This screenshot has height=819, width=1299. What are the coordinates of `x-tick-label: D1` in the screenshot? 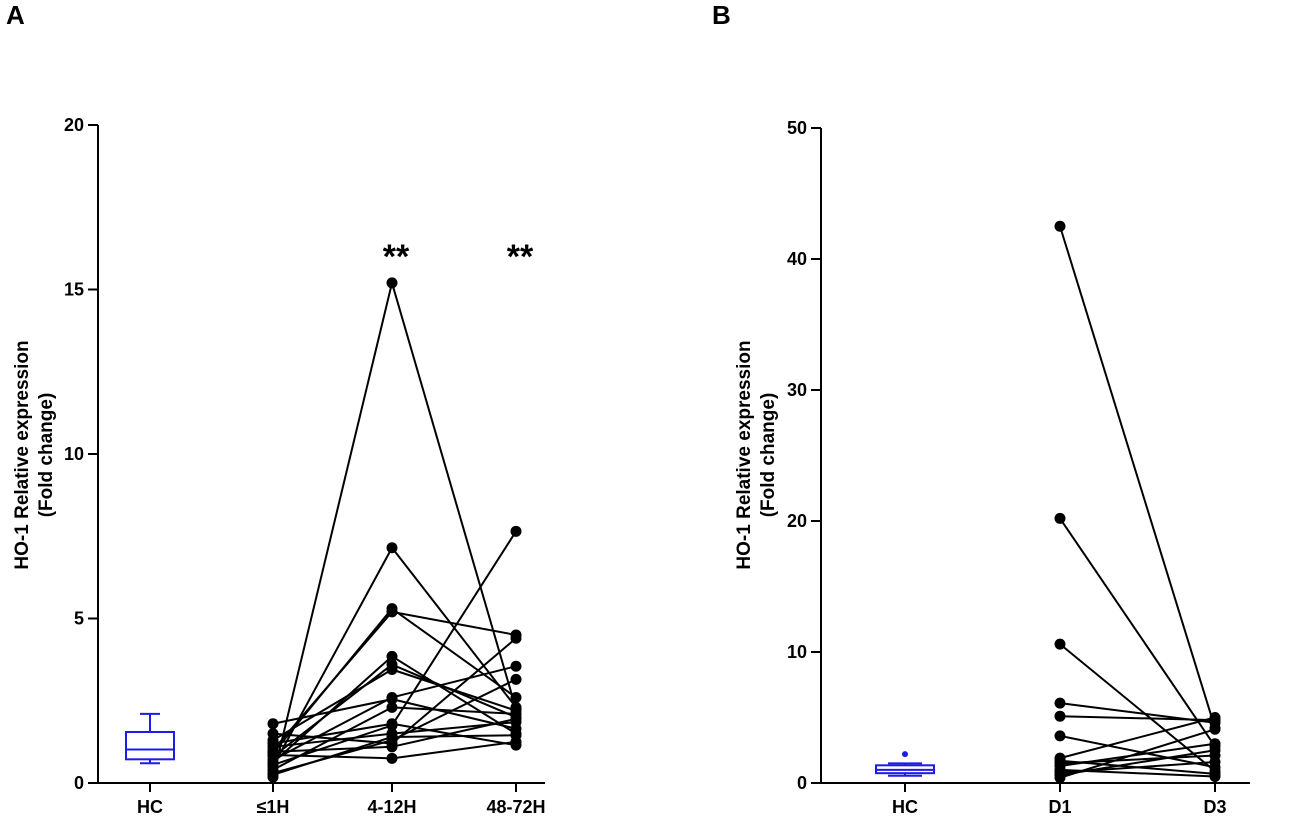 It's located at (1059, 807).